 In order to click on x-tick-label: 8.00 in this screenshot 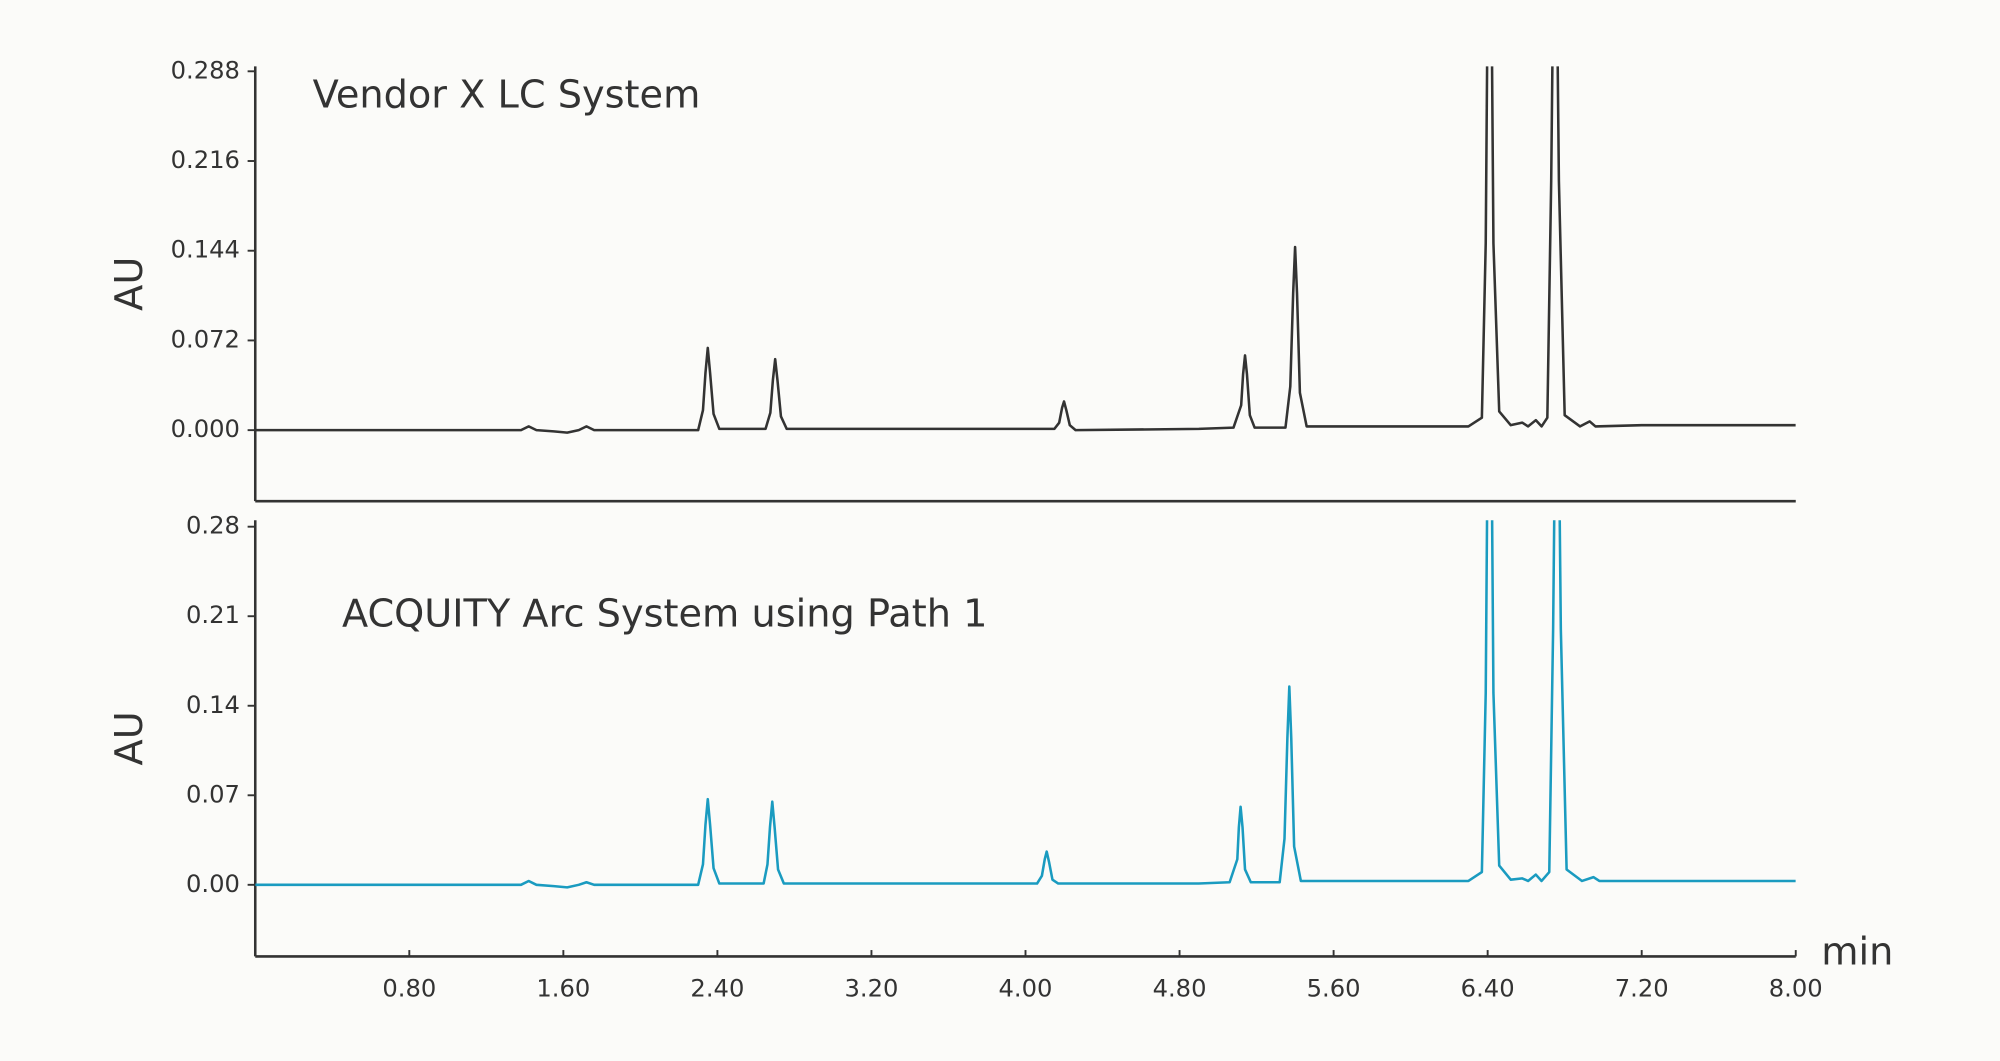, I will do `click(1796, 989)`.